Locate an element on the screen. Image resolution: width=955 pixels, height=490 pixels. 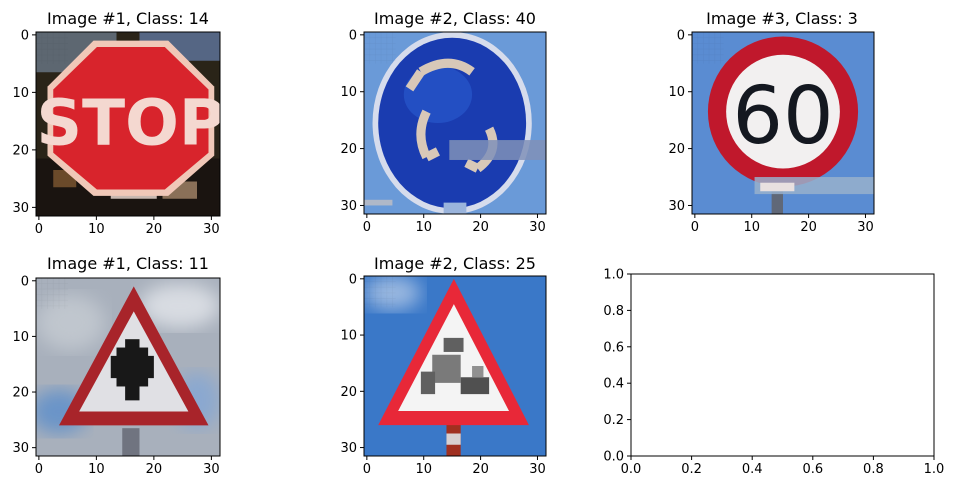
subplot-title: Image #2, Class: 40 is located at coordinates (455, 18).